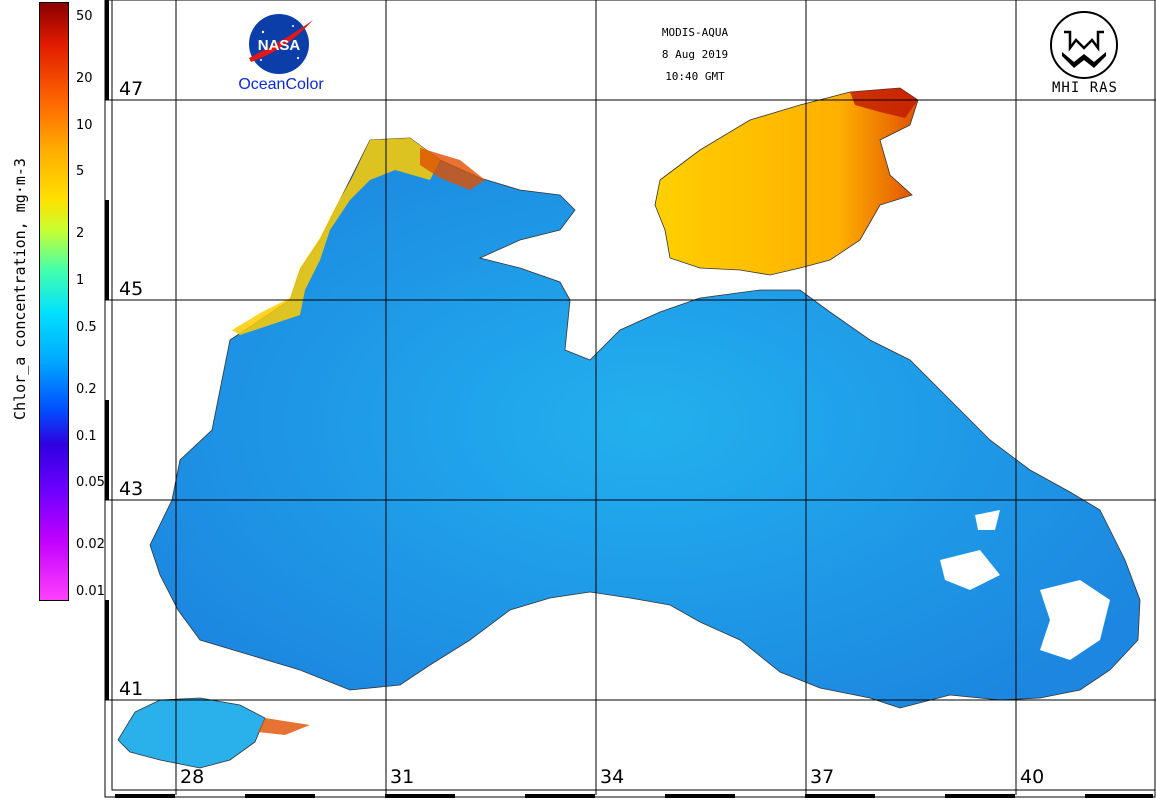 The width and height of the screenshot is (1156, 801). I want to click on bottom-scale-bar, so click(634, 796).